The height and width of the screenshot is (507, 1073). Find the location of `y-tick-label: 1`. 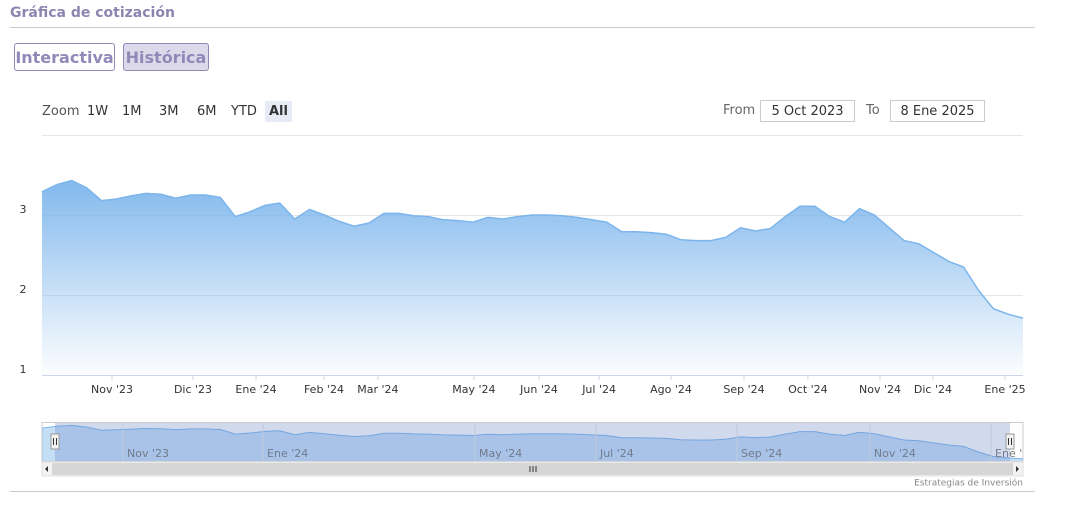

y-tick-label: 1 is located at coordinates (23, 369).